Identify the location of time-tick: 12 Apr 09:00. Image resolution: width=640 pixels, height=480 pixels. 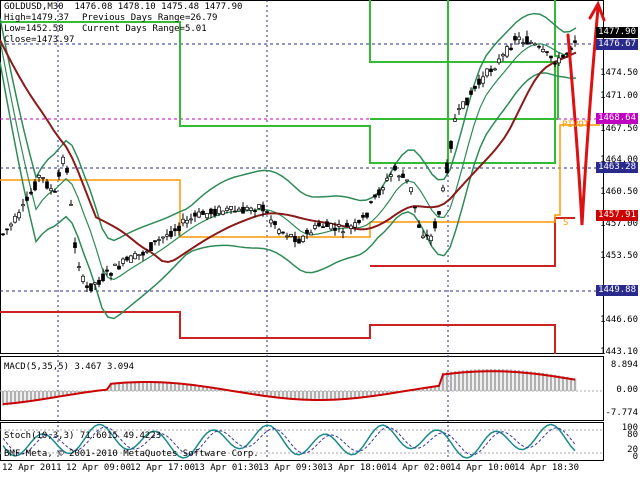
(99, 468).